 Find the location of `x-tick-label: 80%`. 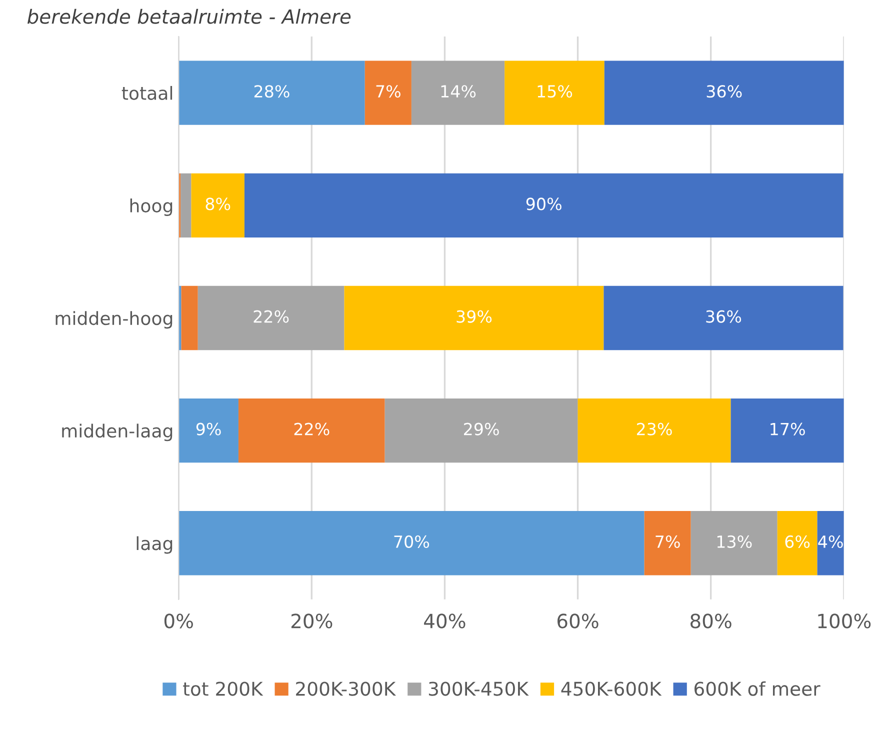

x-tick-label: 80% is located at coordinates (711, 621).